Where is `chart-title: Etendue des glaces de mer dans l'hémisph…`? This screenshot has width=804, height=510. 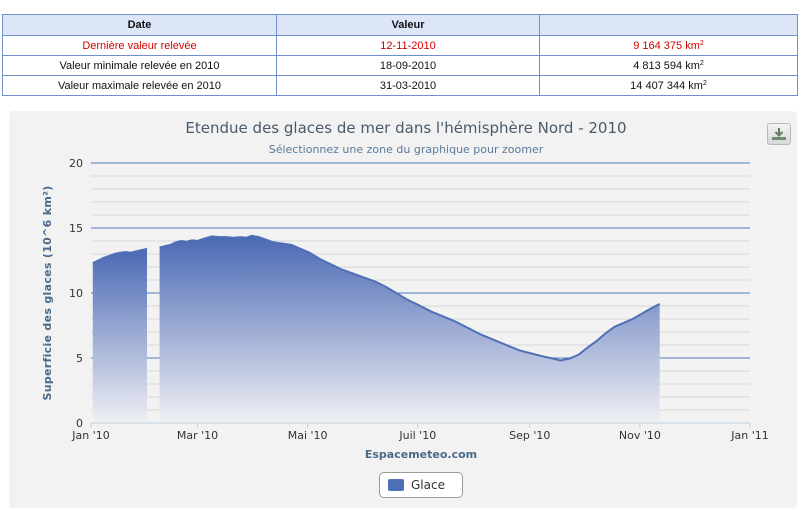 chart-title: Etendue des glaces de mer dans l'hémisph… is located at coordinates (405, 128).